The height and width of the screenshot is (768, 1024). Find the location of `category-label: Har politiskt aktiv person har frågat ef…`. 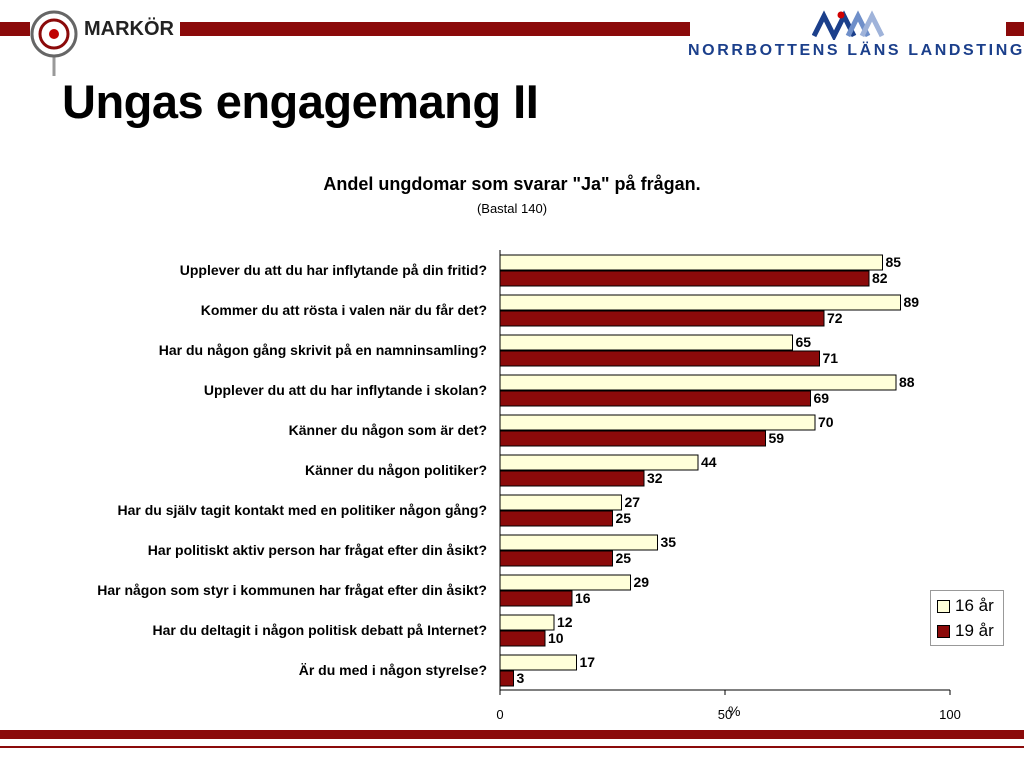

category-label: Har politiskt aktiv person har frågat ef… is located at coordinates (317, 550).